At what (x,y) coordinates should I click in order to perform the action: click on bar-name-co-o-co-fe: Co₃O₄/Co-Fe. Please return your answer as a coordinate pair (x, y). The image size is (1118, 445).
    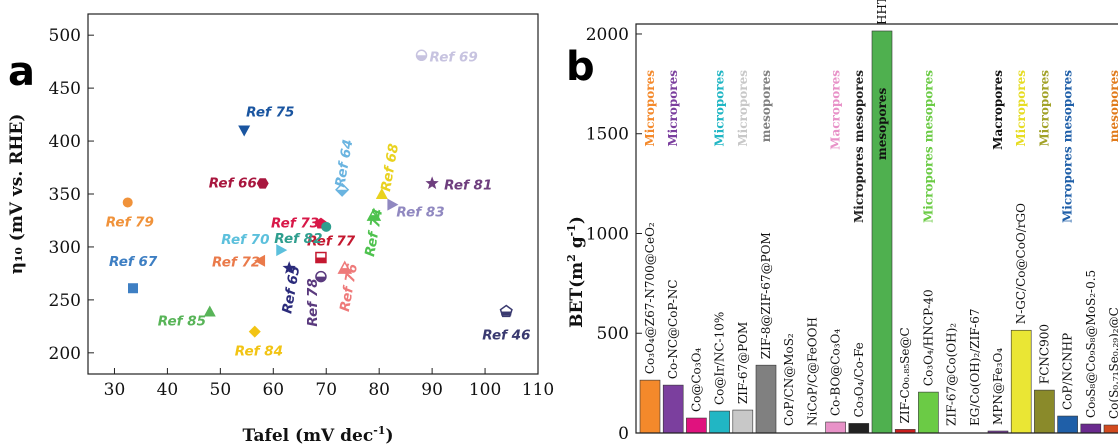
    Looking at the image, I should click on (859, 379).